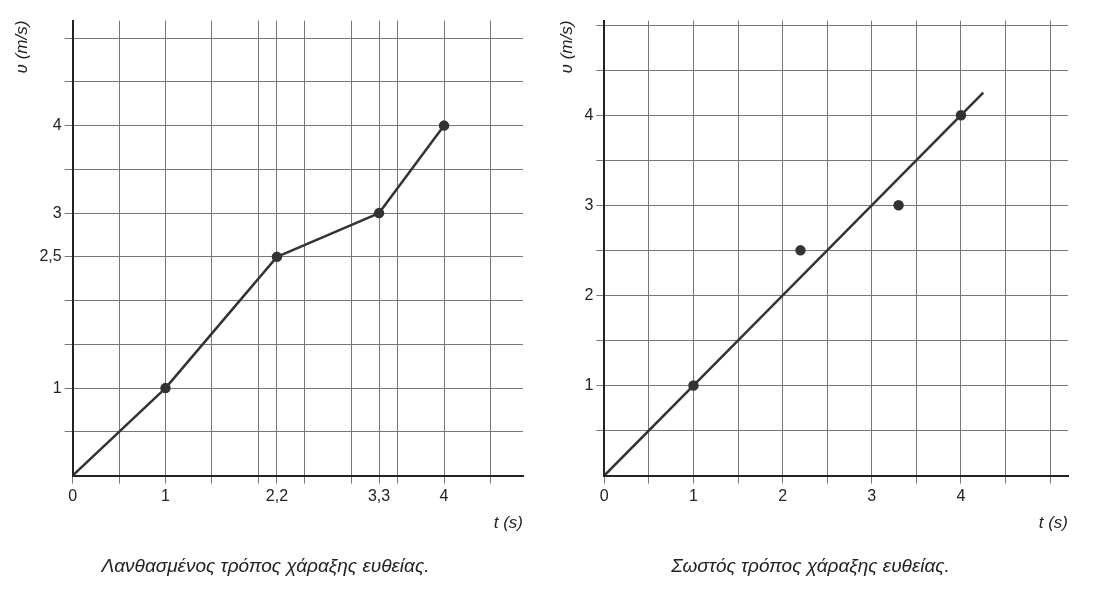 The height and width of the screenshot is (589, 1099). Describe the element at coordinates (872, 495) in the screenshot. I see `x-tick-label: 3` at that location.